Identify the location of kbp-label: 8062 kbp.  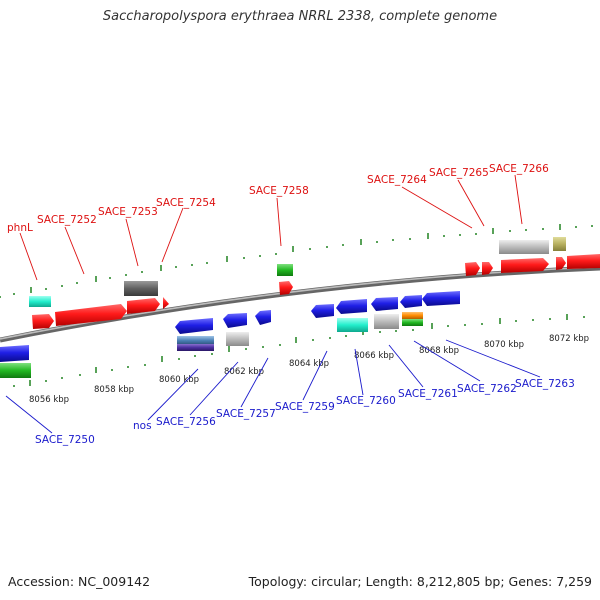
(244, 372).